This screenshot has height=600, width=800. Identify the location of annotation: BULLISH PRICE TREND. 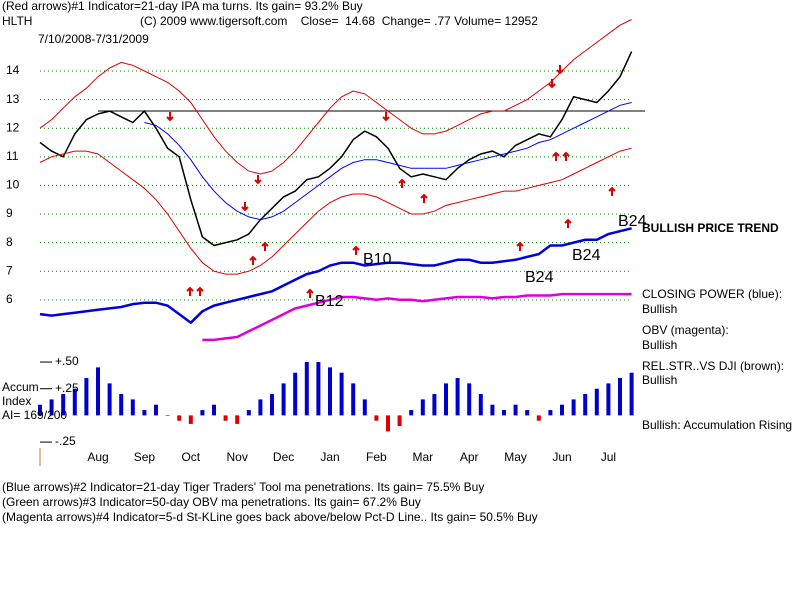
(710, 228).